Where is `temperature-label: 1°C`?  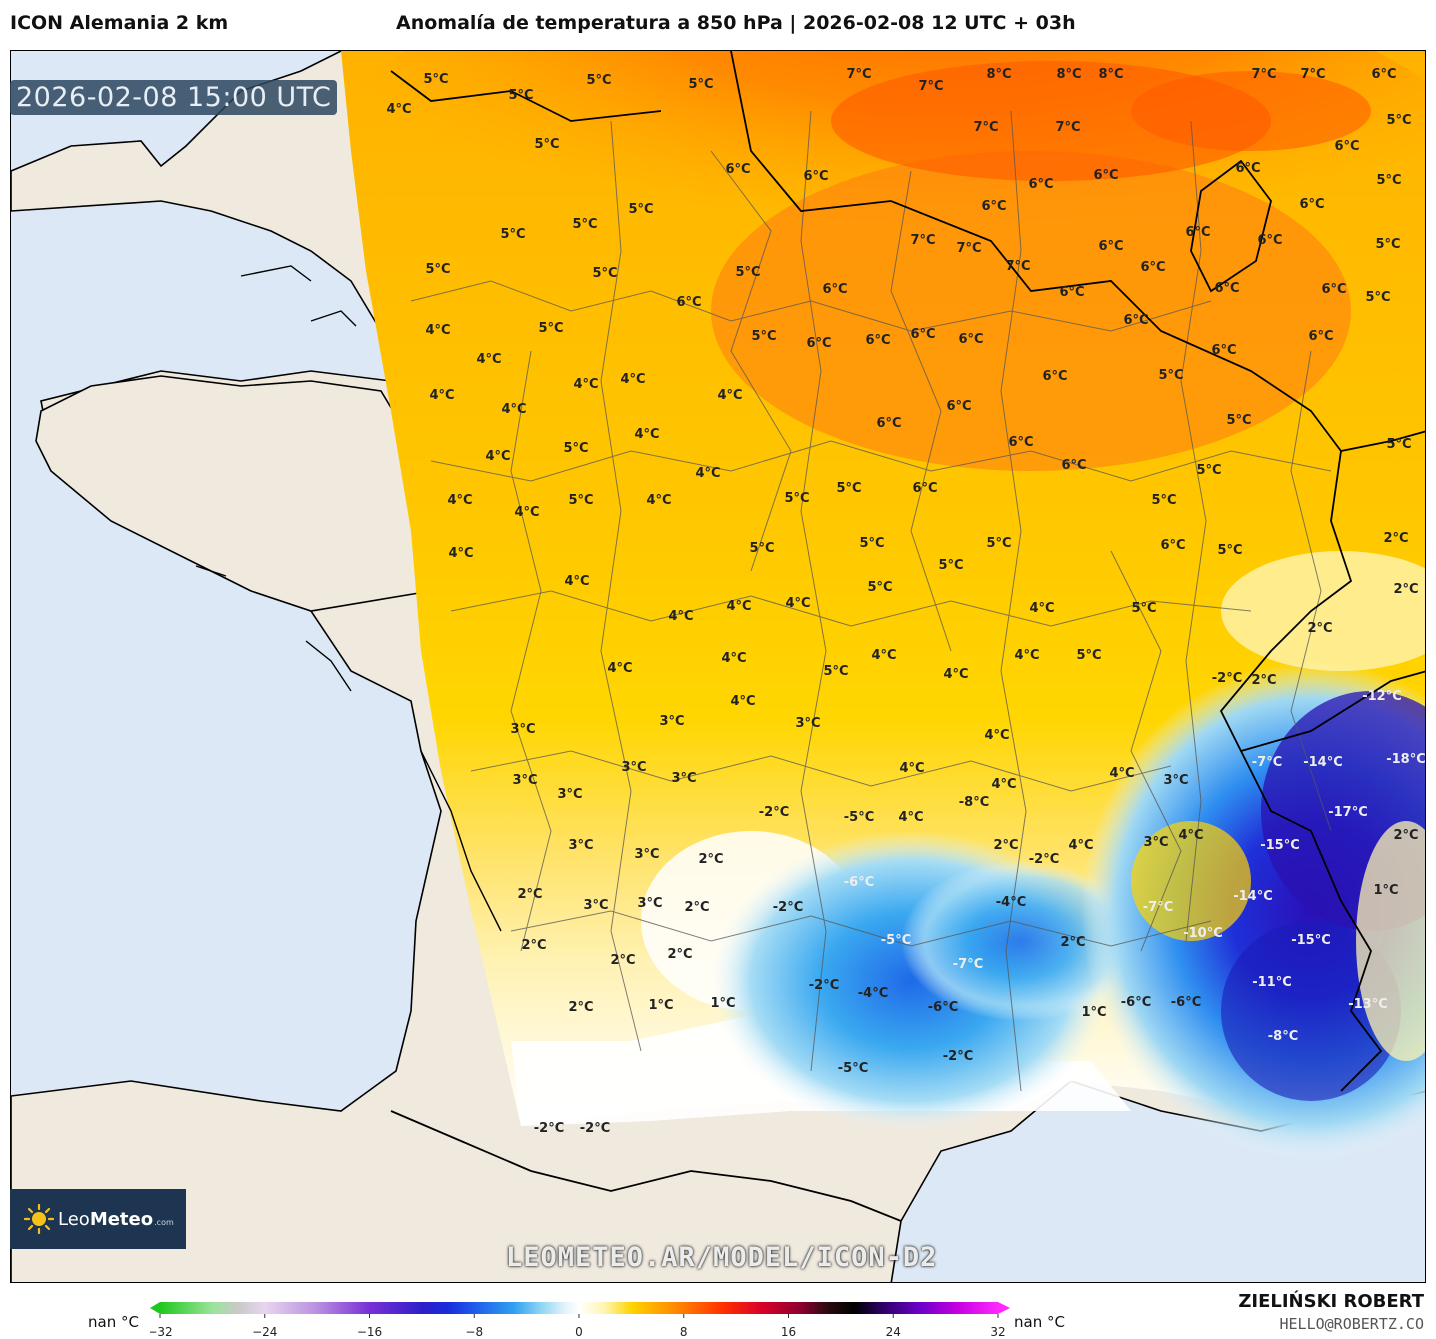
temperature-label: 1°C is located at coordinates (660, 1005).